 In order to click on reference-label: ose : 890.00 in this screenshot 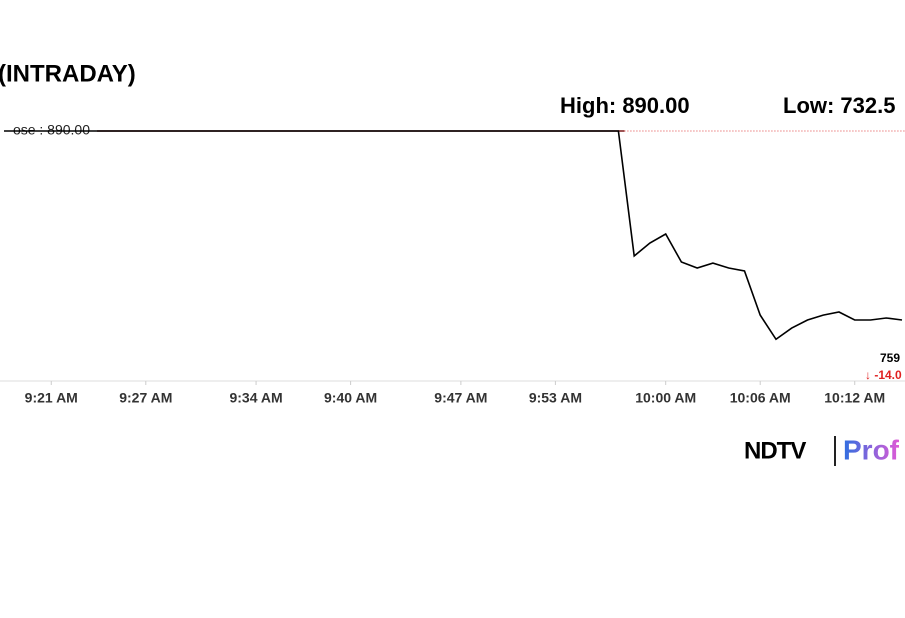, I will do `click(51, 130)`.